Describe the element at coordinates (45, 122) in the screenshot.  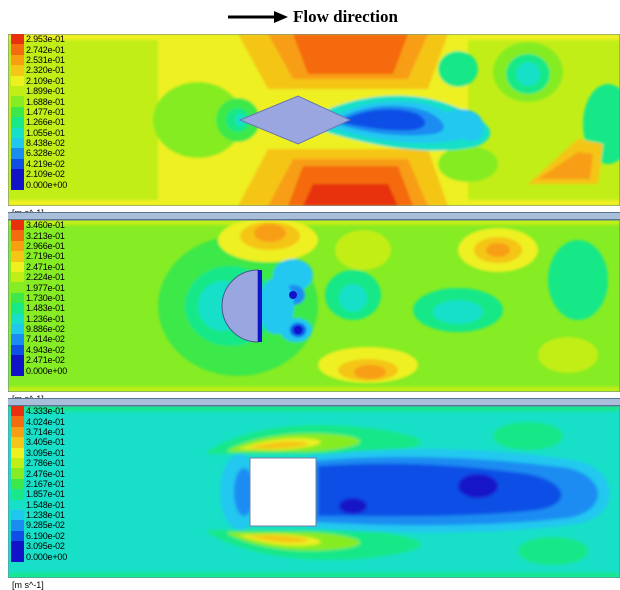
I see `legend-value: 1.266e-01` at that location.